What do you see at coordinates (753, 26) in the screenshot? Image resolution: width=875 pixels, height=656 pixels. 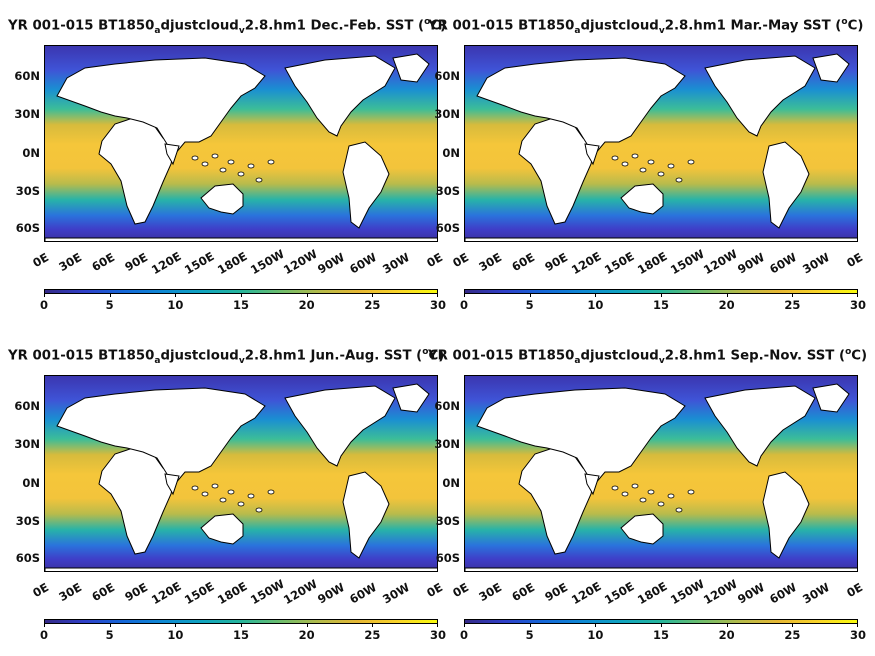 I see `title-post: 2.8.hm1 Mar.-May SST (` at bounding box center [753, 26].